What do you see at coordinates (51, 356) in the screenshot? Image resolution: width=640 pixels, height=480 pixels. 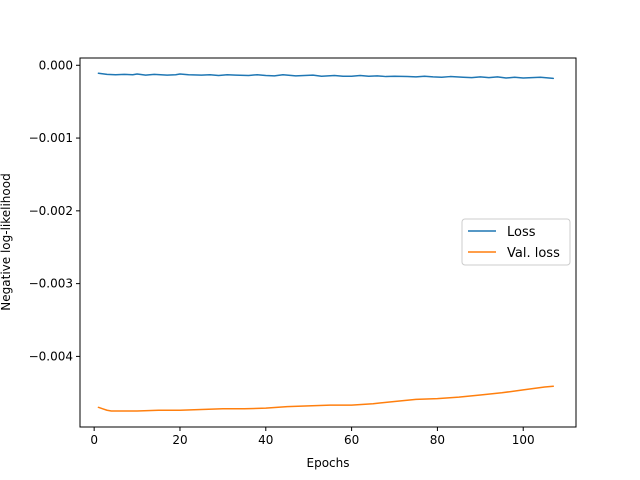 I see `y-tick-label: −0.004` at bounding box center [51, 356].